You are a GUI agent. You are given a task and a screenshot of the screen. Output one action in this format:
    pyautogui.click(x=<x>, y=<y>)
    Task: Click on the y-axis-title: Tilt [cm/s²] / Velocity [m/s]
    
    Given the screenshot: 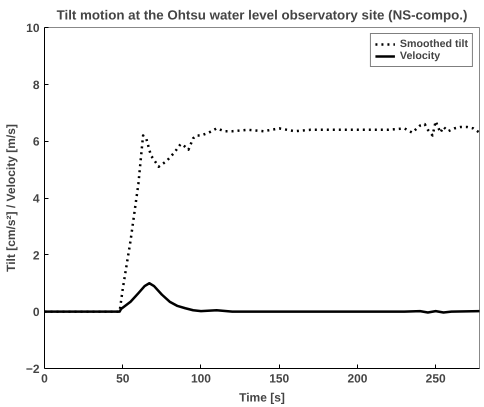 What is the action you would take?
    pyautogui.click(x=11, y=198)
    